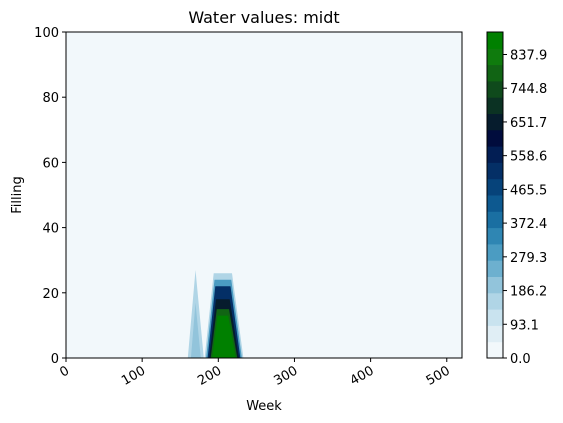 This screenshot has width=563, height=423. I want to click on x-axis: 0 100 200 300 400 500, so click(255, 373).